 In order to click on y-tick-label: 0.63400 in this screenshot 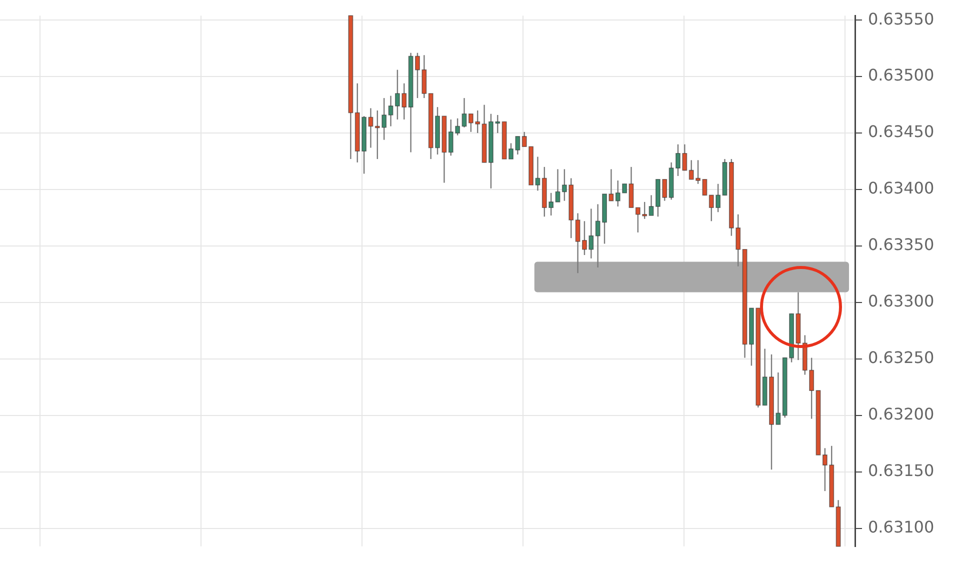, I will do `click(901, 188)`.